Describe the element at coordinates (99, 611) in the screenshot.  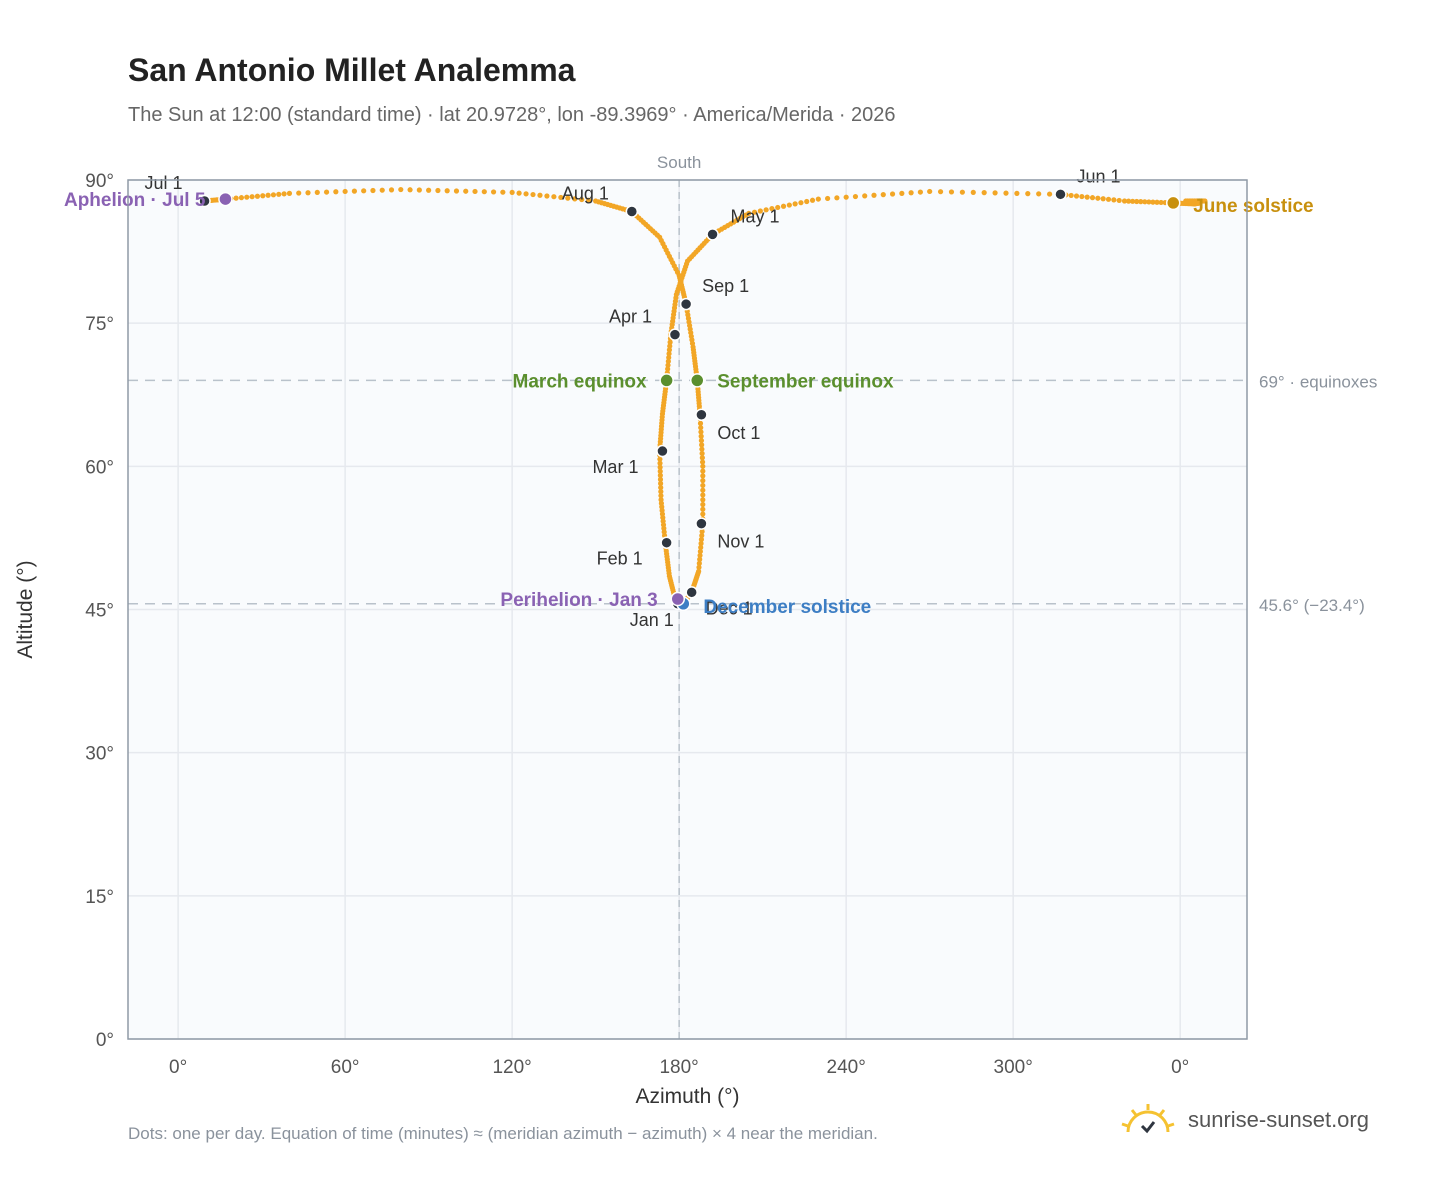
I see `y-tick-label: 45°` at that location.